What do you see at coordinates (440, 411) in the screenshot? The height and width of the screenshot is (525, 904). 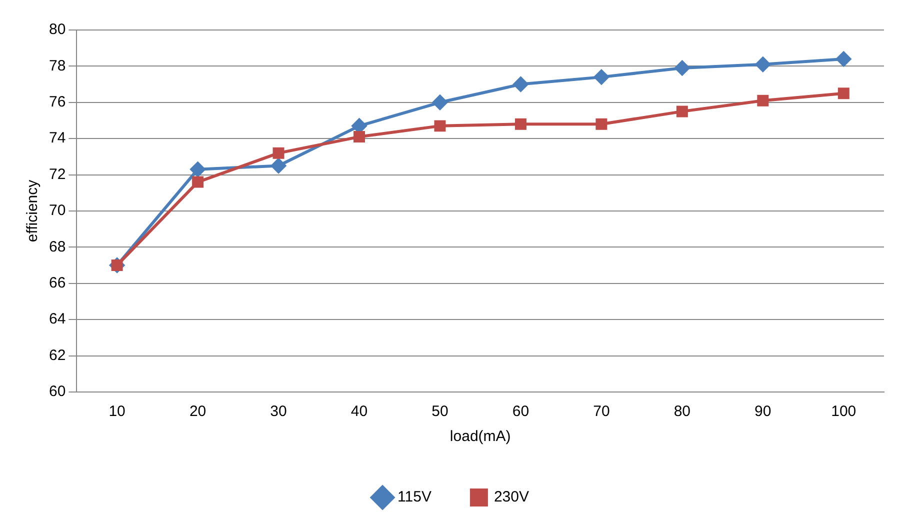 I see `x-tick-label: 50` at bounding box center [440, 411].